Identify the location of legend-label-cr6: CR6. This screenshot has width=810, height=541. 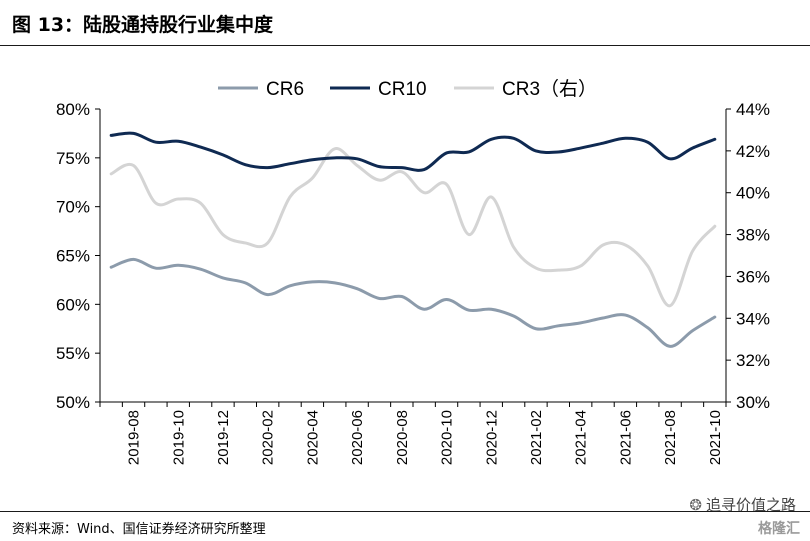
(285, 89).